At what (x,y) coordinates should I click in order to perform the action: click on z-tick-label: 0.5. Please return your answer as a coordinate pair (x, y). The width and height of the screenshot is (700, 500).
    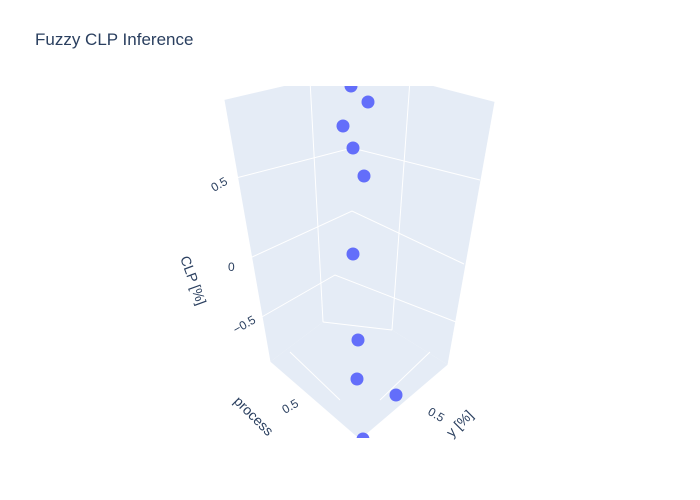
    Looking at the image, I should click on (220, 184).